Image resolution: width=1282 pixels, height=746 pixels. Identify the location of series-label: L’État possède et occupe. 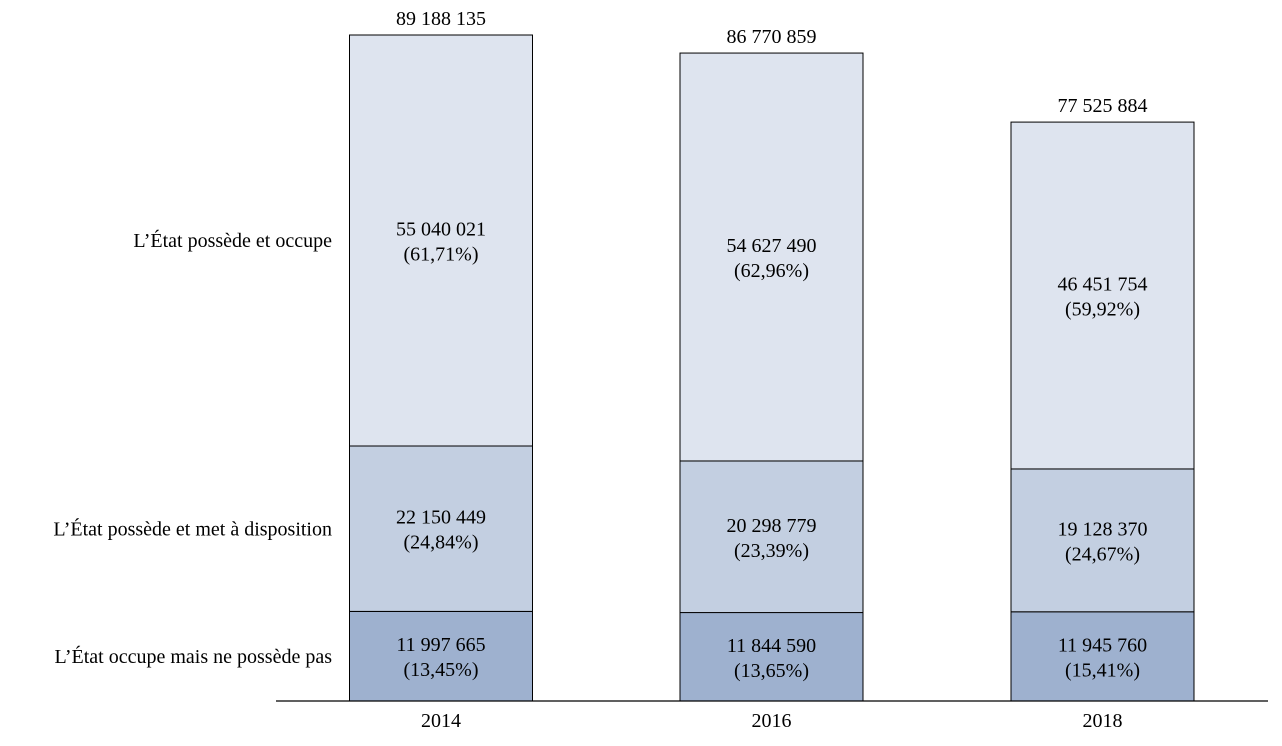
(232, 240).